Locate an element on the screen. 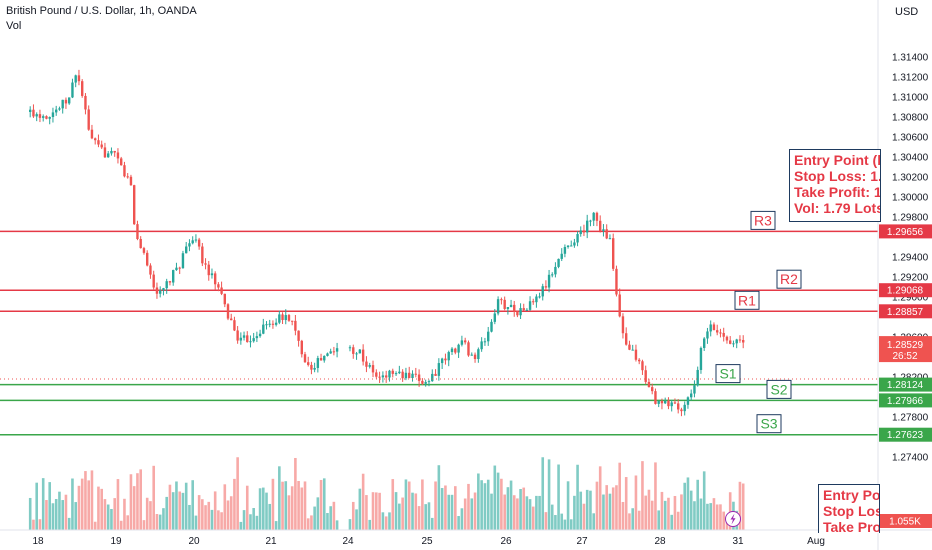  level-tag-label: R2 is located at coordinates (789, 279).